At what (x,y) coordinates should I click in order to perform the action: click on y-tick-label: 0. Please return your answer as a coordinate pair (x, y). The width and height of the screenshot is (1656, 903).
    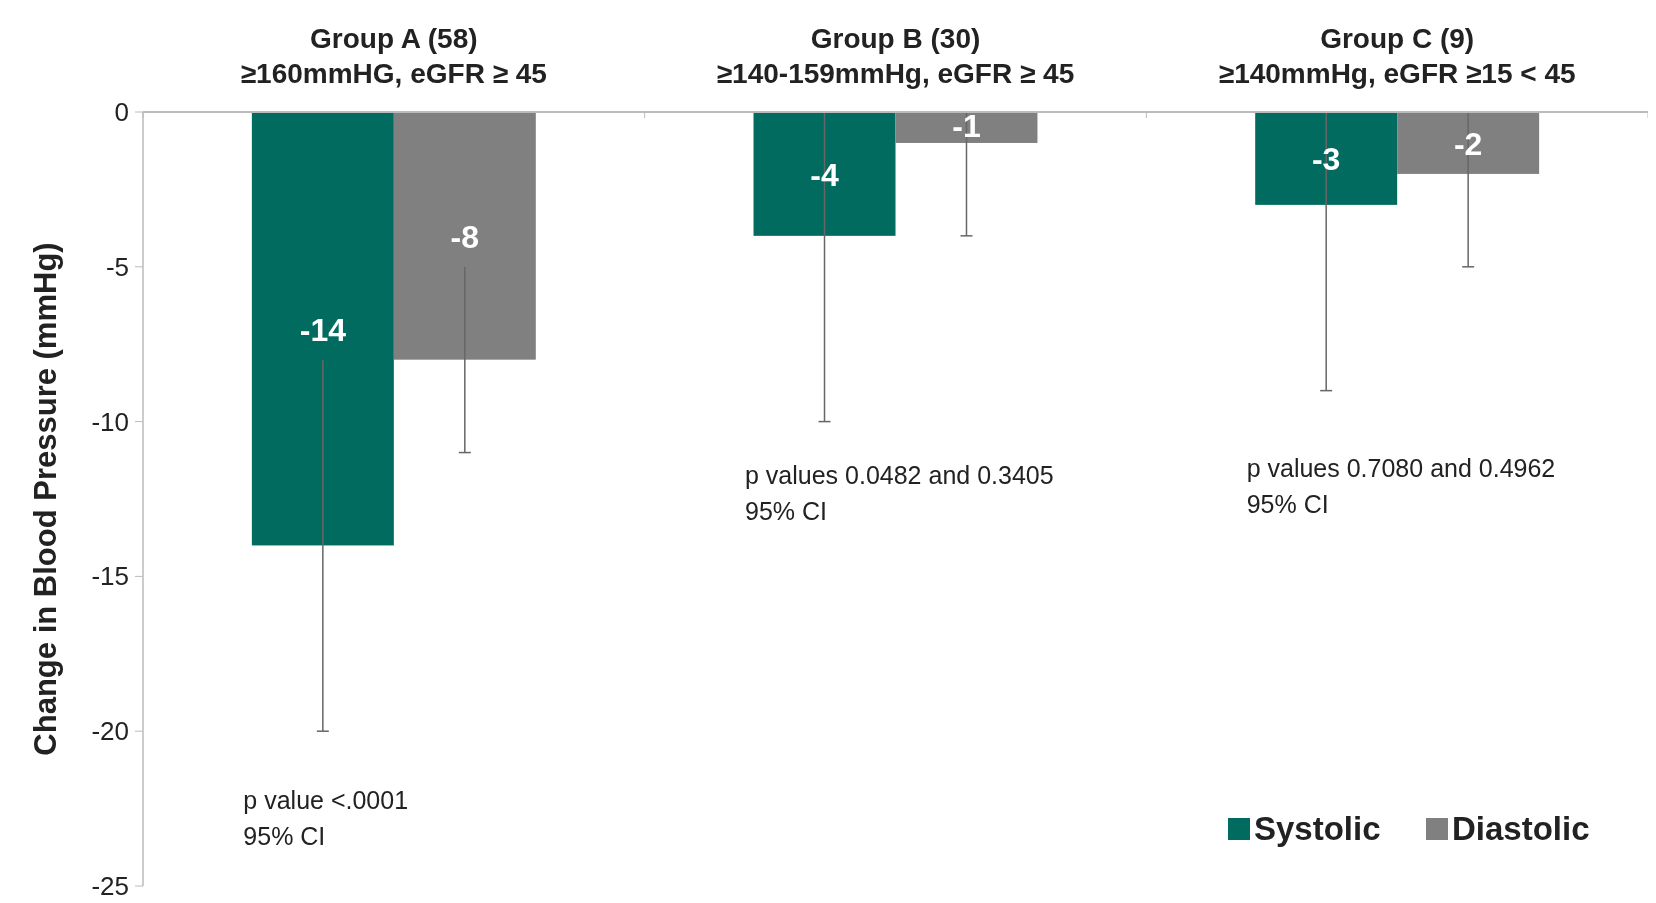
    Looking at the image, I should click on (121, 112).